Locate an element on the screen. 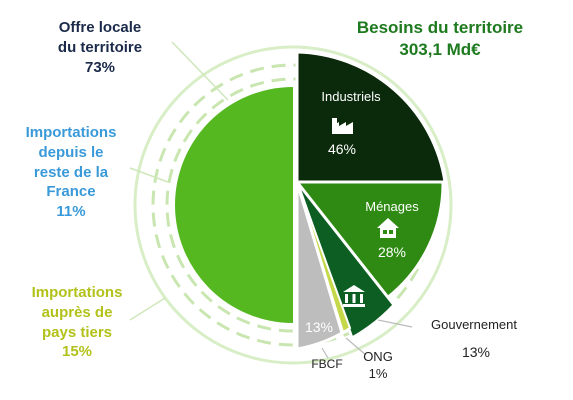 The image size is (573, 400). percent-importations-france: 11% is located at coordinates (71, 212).